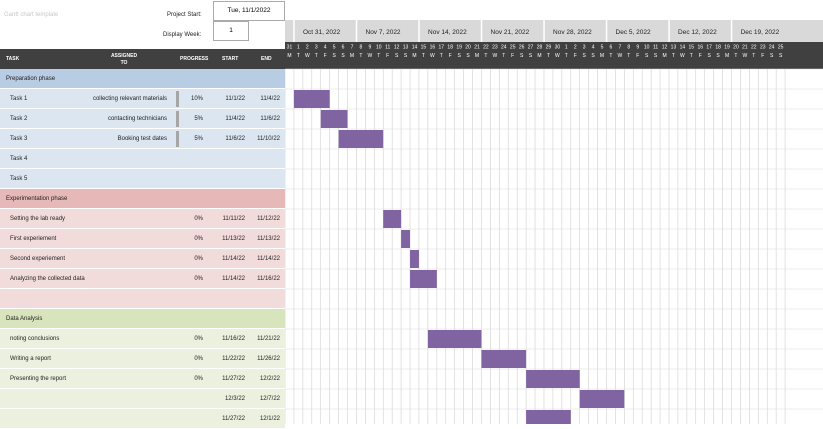  I want to click on table-row: Presenting the report 0% 11/27/22 12/2/22, so click(142, 379).